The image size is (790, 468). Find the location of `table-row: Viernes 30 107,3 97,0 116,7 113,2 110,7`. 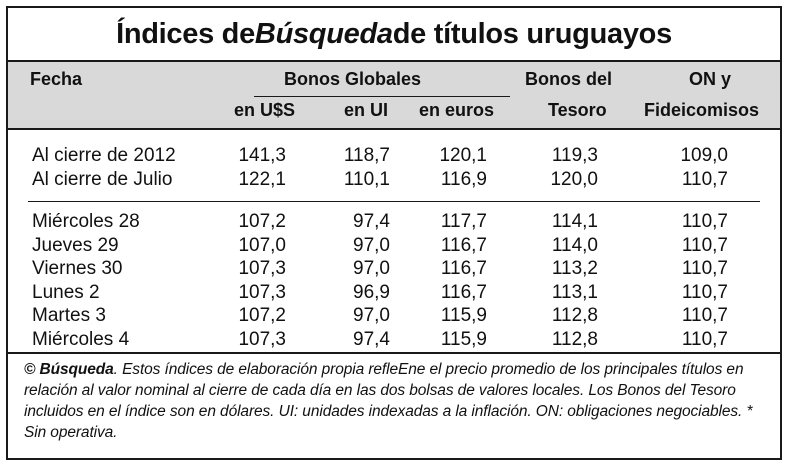

table-row: Viernes 30 107,3 97,0 116,7 113,2 110,7 is located at coordinates (394, 269).